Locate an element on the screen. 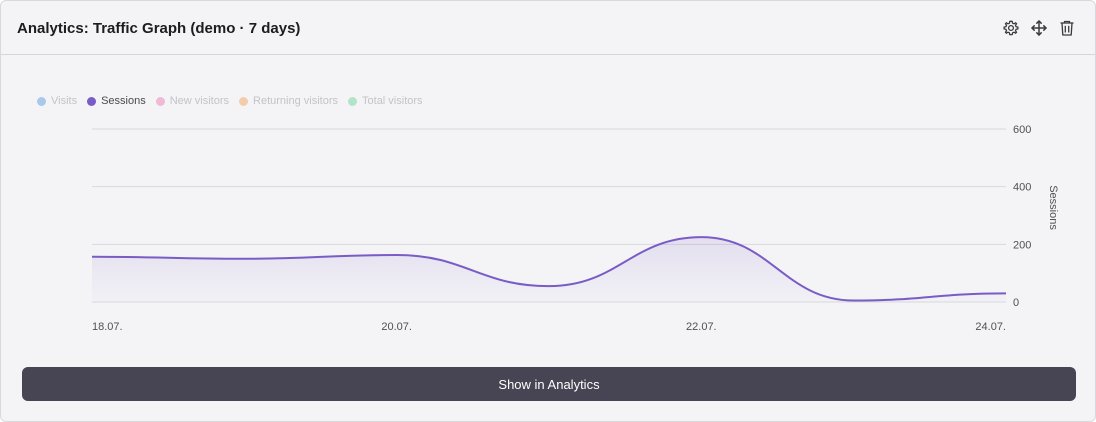 Image resolution: width=1096 pixels, height=422 pixels. legend-item-returning-visitors: Returning visitors is located at coordinates (288, 101).